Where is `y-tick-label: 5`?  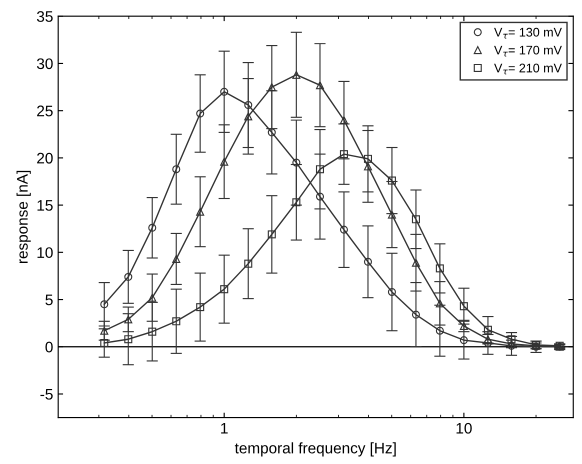 y-tick-label: 5 is located at coordinates (49, 300).